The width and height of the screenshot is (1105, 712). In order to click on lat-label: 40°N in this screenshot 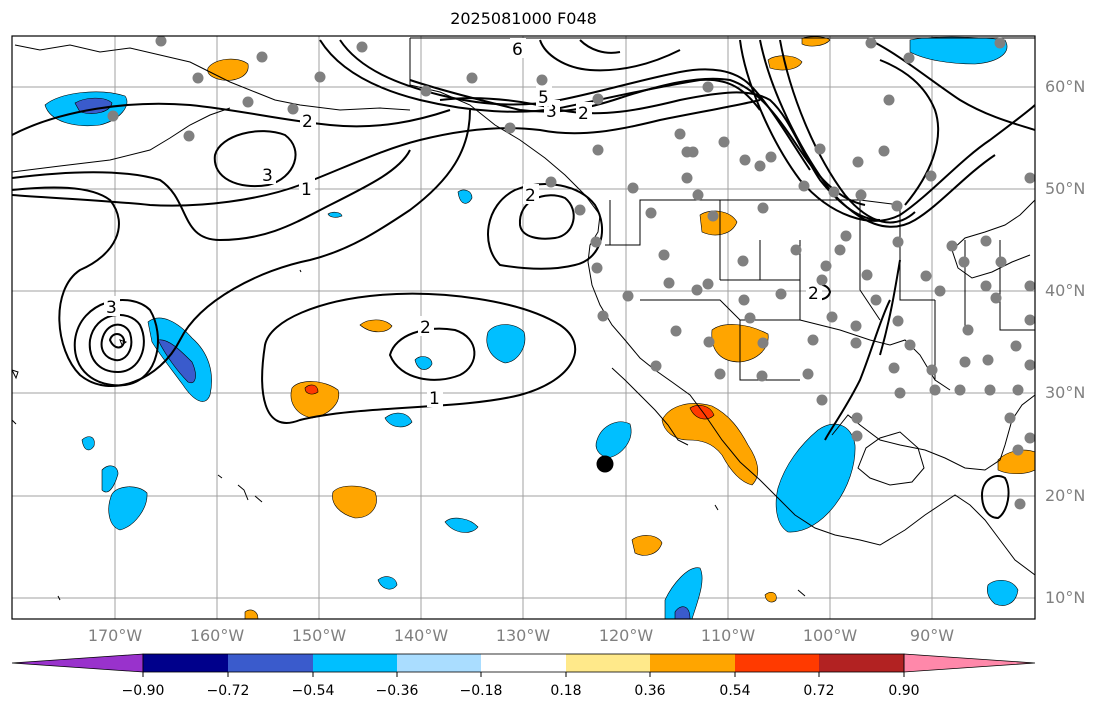, I will do `click(1065, 290)`.